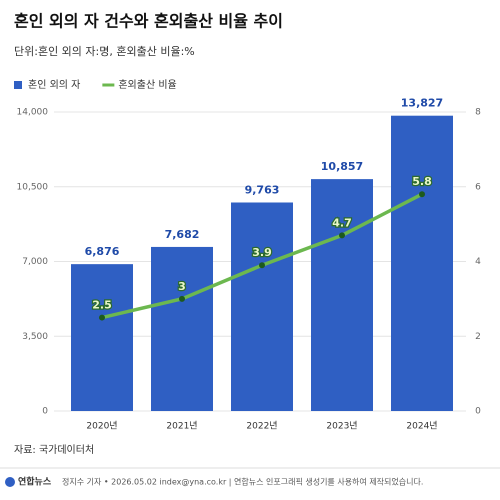 This screenshot has width=500, height=500. What do you see at coordinates (421, 426) in the screenshot?
I see `x-tick-label: 2024년` at bounding box center [421, 426].